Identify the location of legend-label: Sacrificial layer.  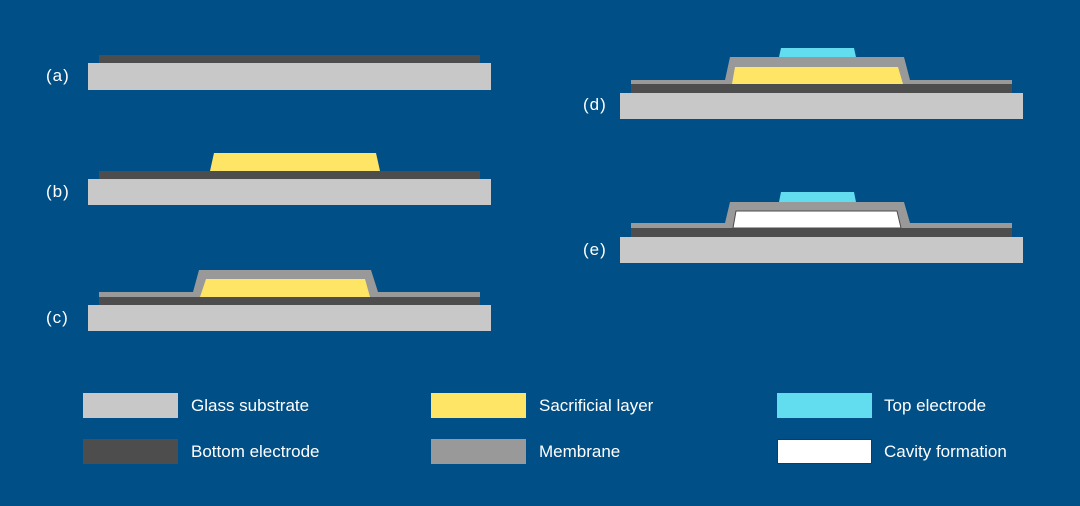
(596, 405).